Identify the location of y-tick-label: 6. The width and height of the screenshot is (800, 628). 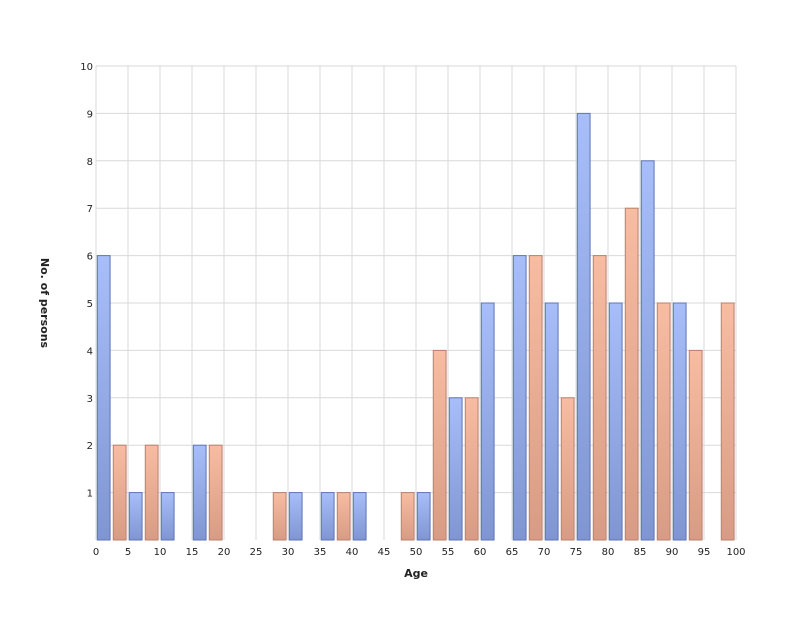
(90, 257).